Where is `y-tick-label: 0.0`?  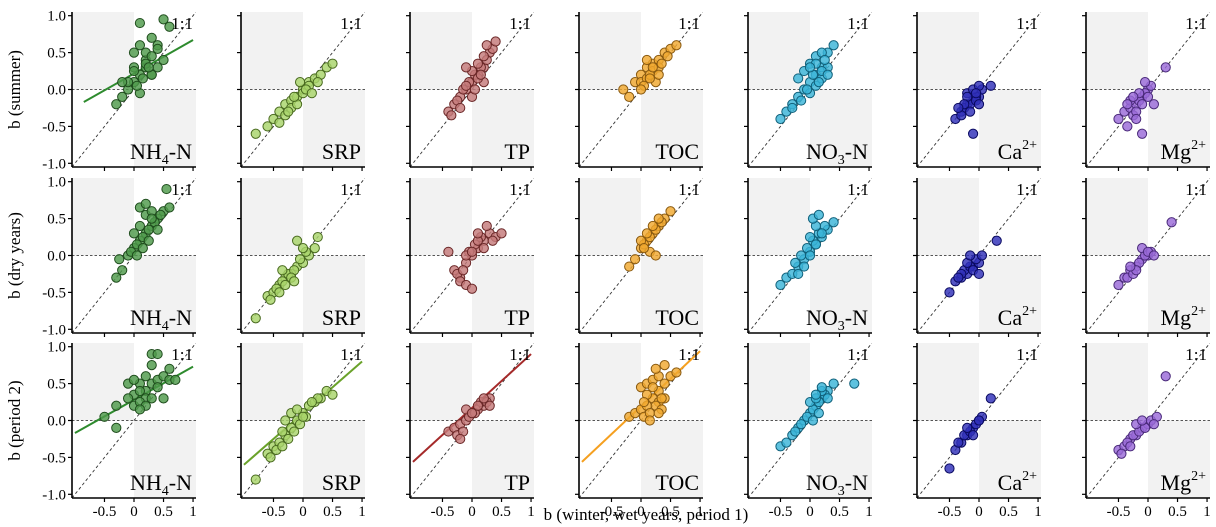 y-tick-label: 0.0 is located at coordinates (56, 422).